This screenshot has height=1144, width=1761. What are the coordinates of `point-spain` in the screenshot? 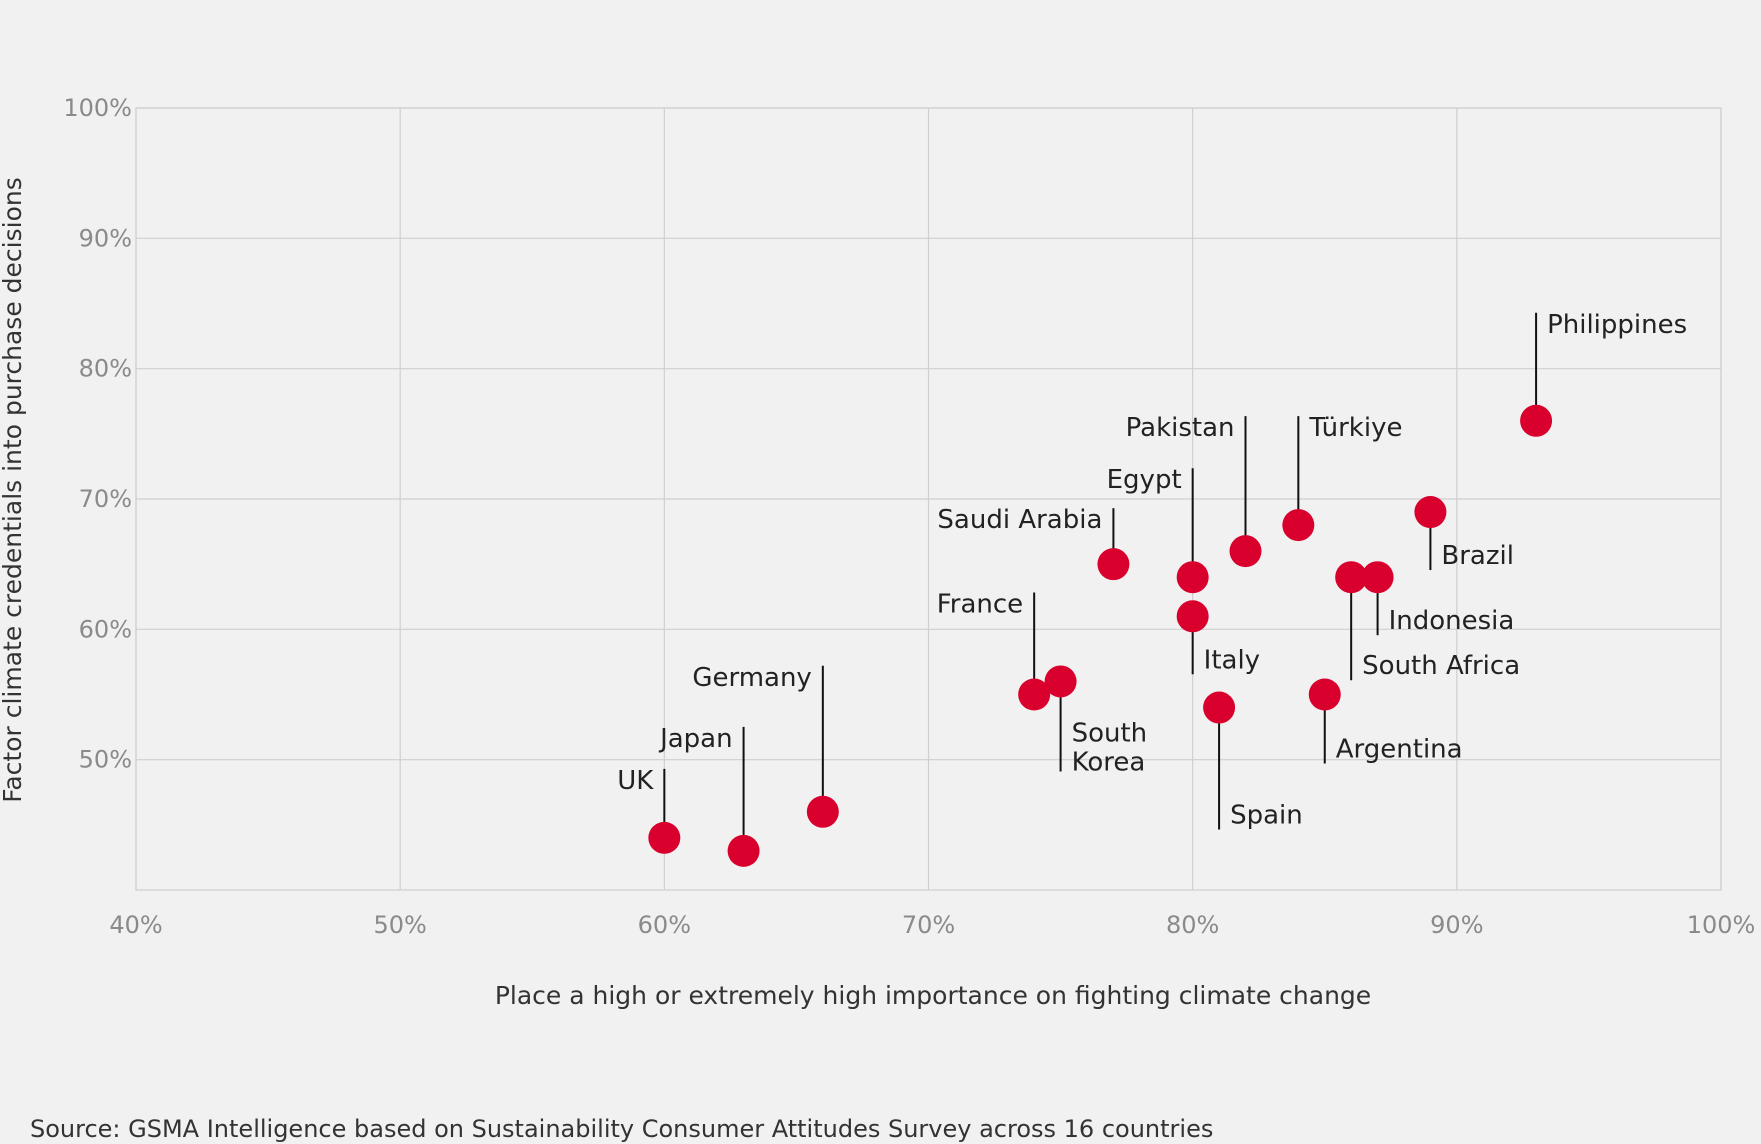 It's located at (1219, 707).